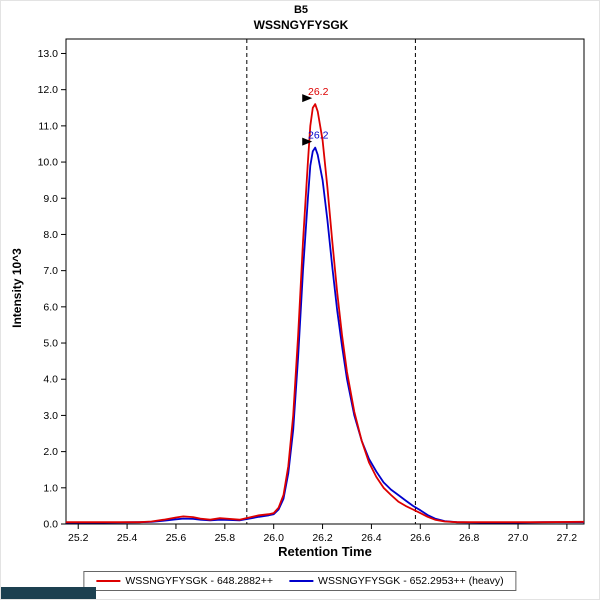 The image size is (600, 600). What do you see at coordinates (78, 538) in the screenshot?
I see `x-tick-label: 25.2` at bounding box center [78, 538].